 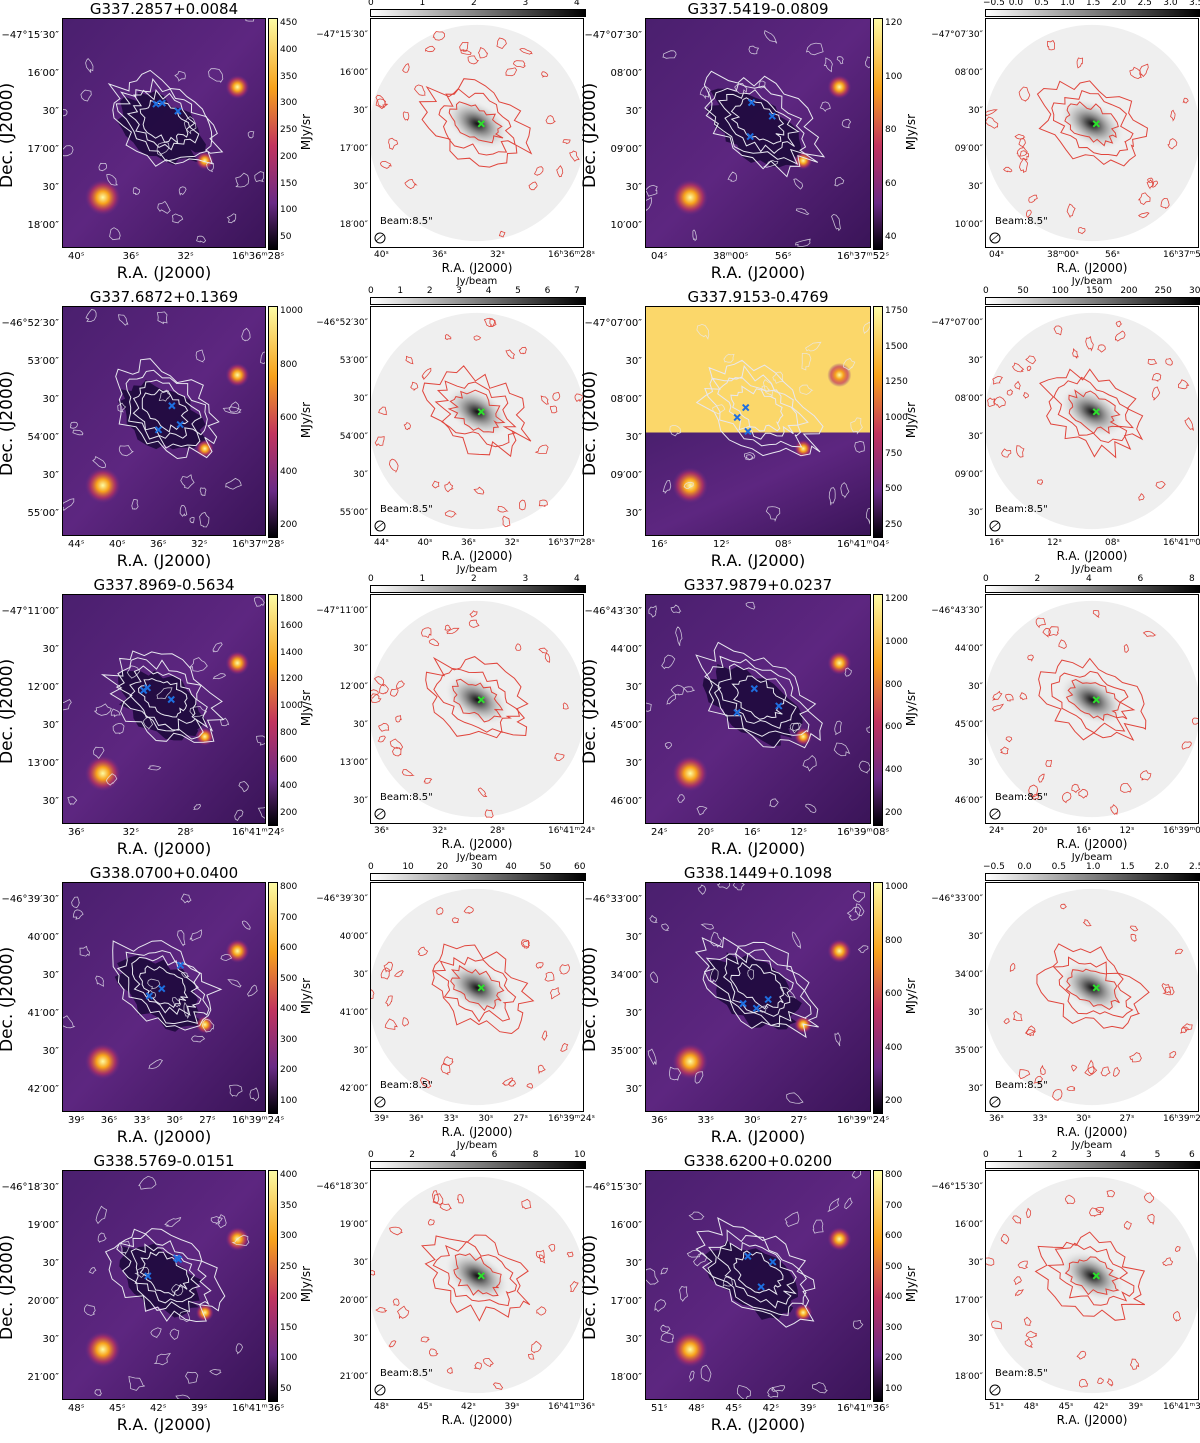 What do you see at coordinates (896, 311) in the screenshot?
I see `colorbar-tick: 1750` at bounding box center [896, 311].